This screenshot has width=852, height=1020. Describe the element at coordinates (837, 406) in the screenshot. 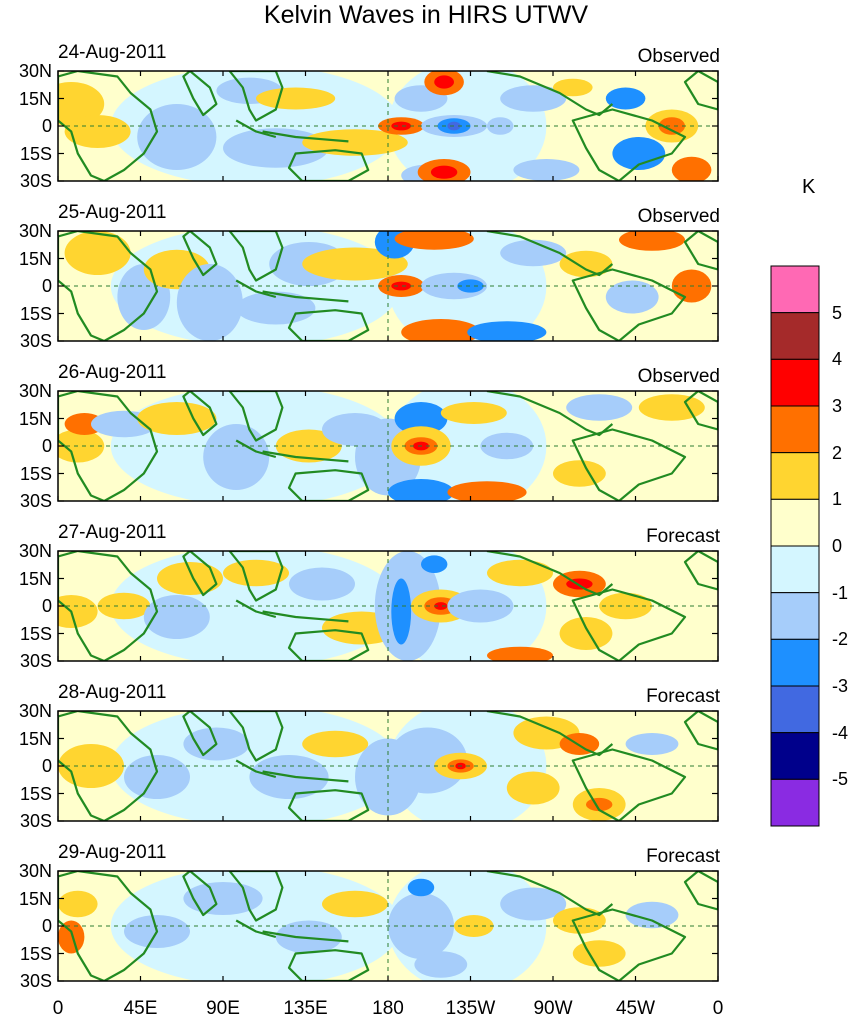

I see `colorbar-level-label: 3` at that location.